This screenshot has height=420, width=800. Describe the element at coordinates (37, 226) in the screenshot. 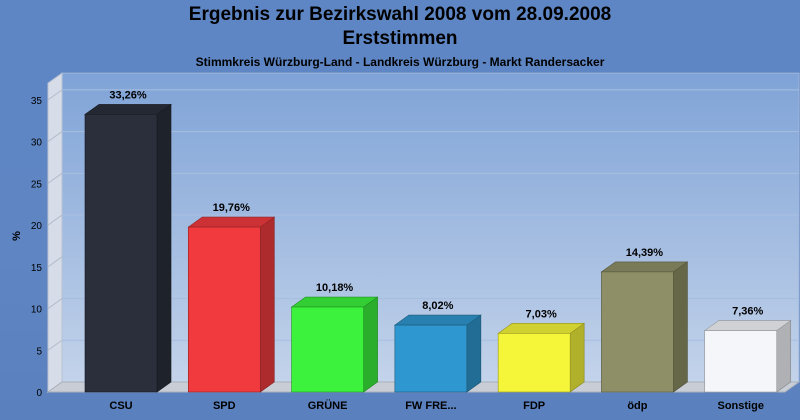

I see `y-tick-label: 20` at that location.